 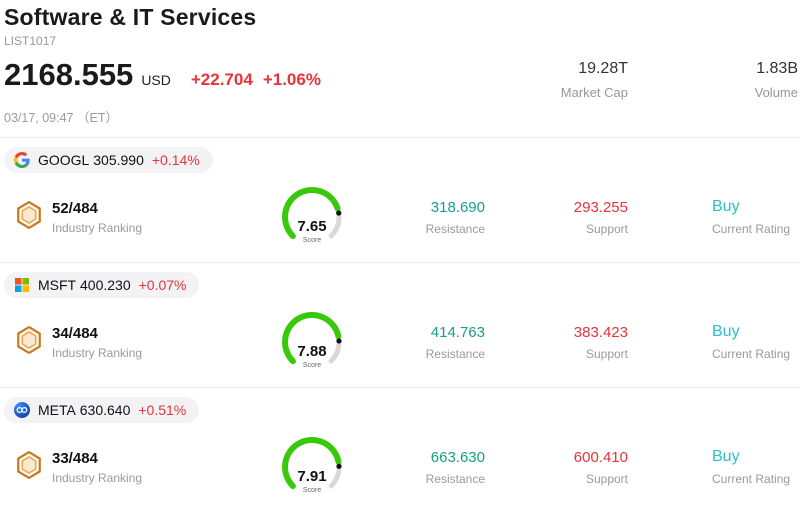 What do you see at coordinates (457, 332) in the screenshot?
I see `resistance-value: 414.763` at bounding box center [457, 332].